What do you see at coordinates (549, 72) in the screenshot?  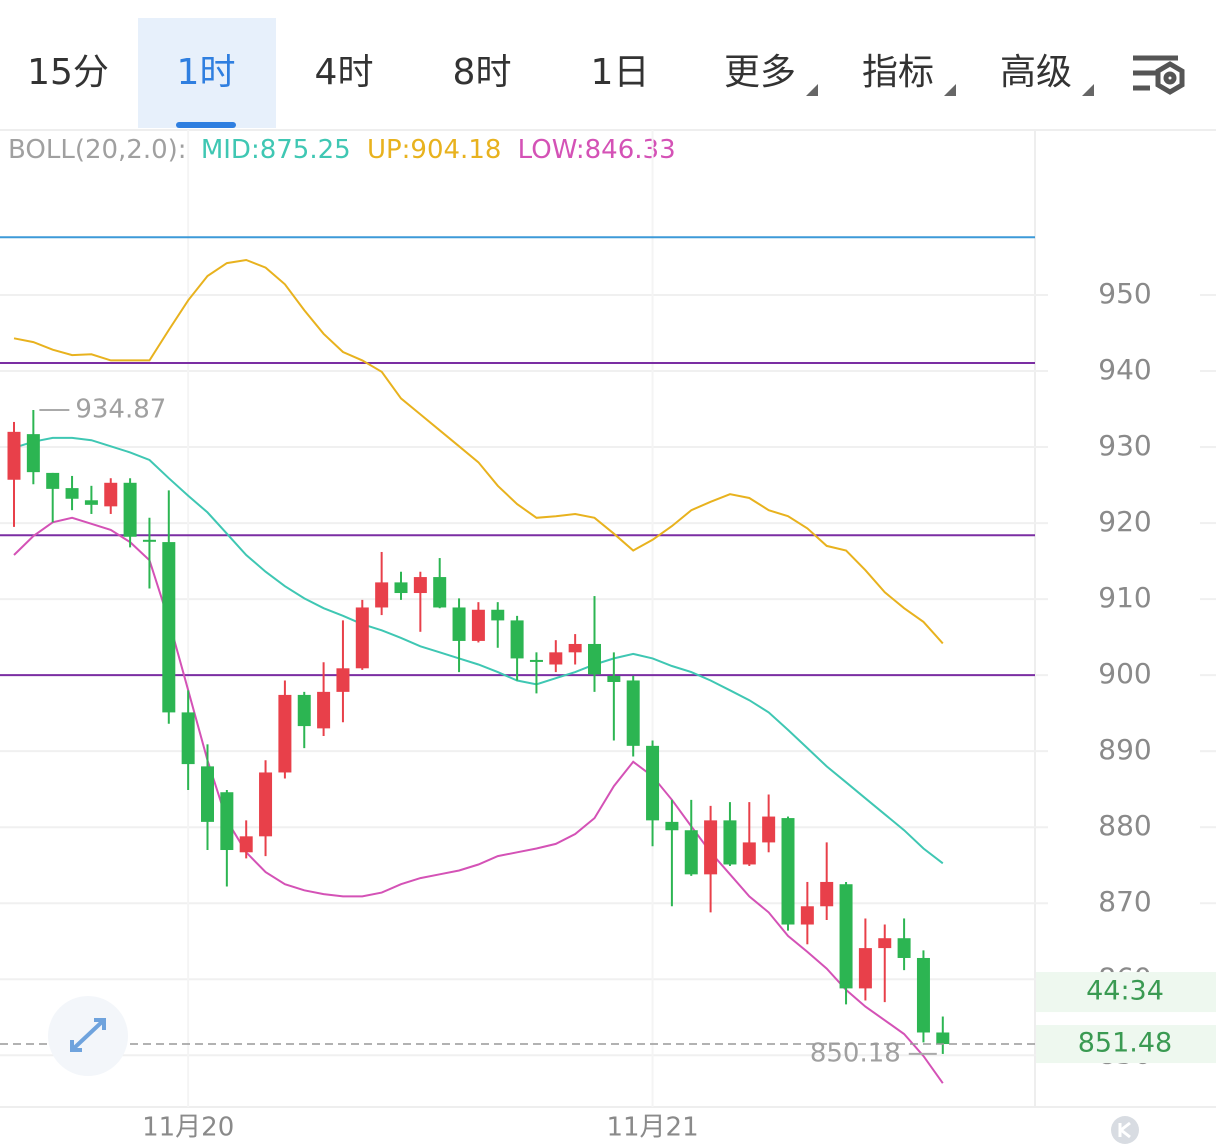 I see `tab-bar: 15分 1时 4时 8时 1日 更多 指标 高级` at bounding box center [549, 72].